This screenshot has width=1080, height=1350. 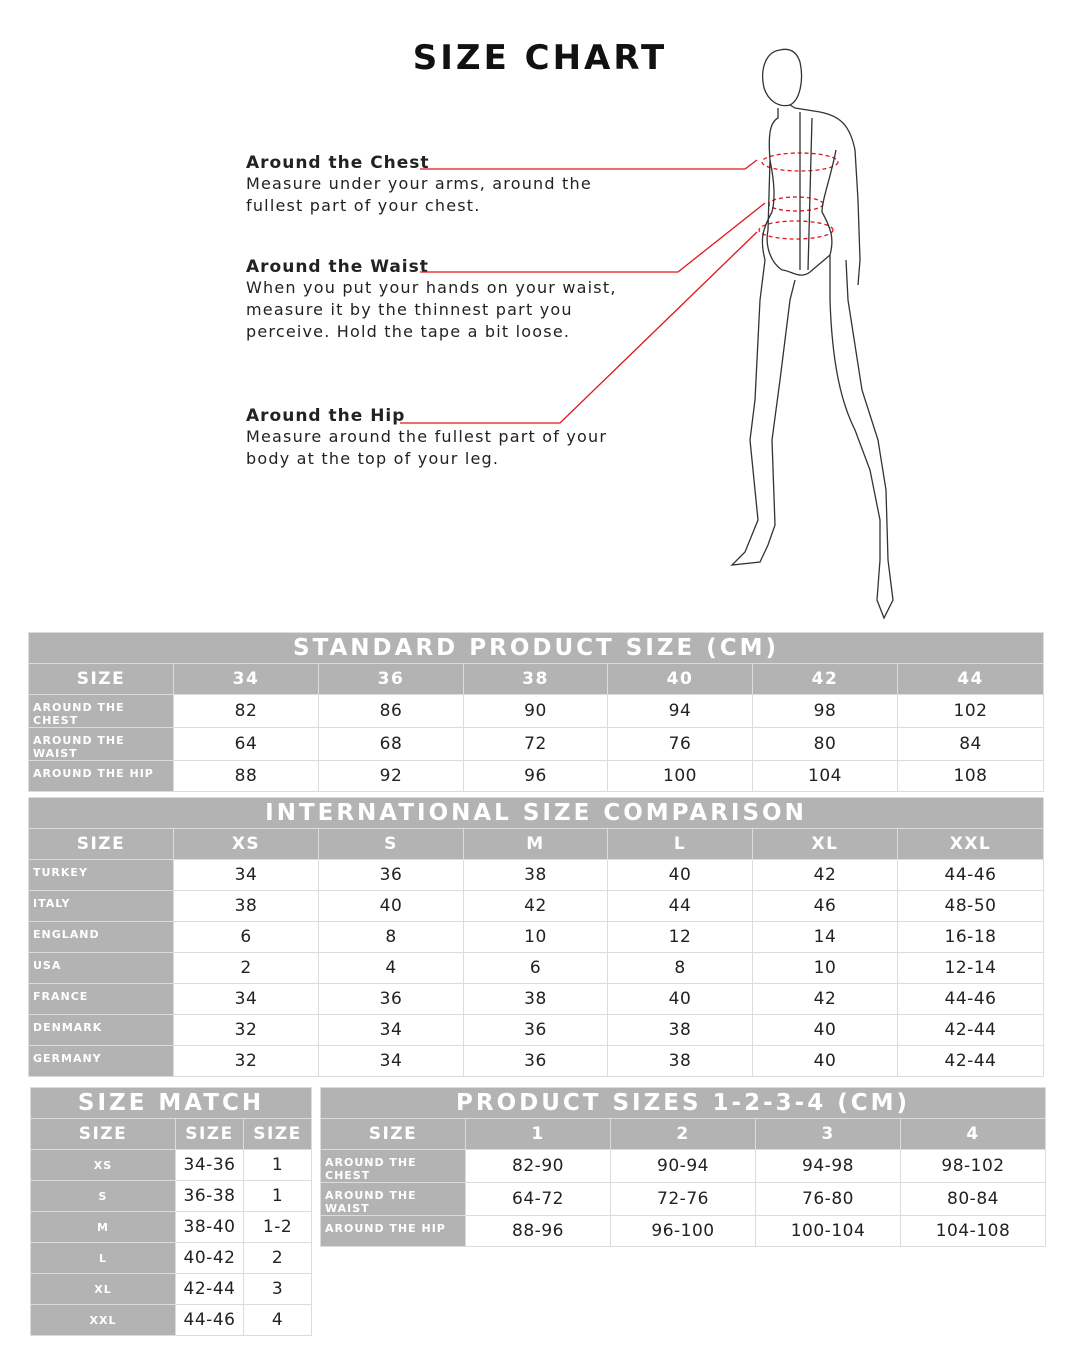 I want to click on column-header: 36, so click(x=391, y=679).